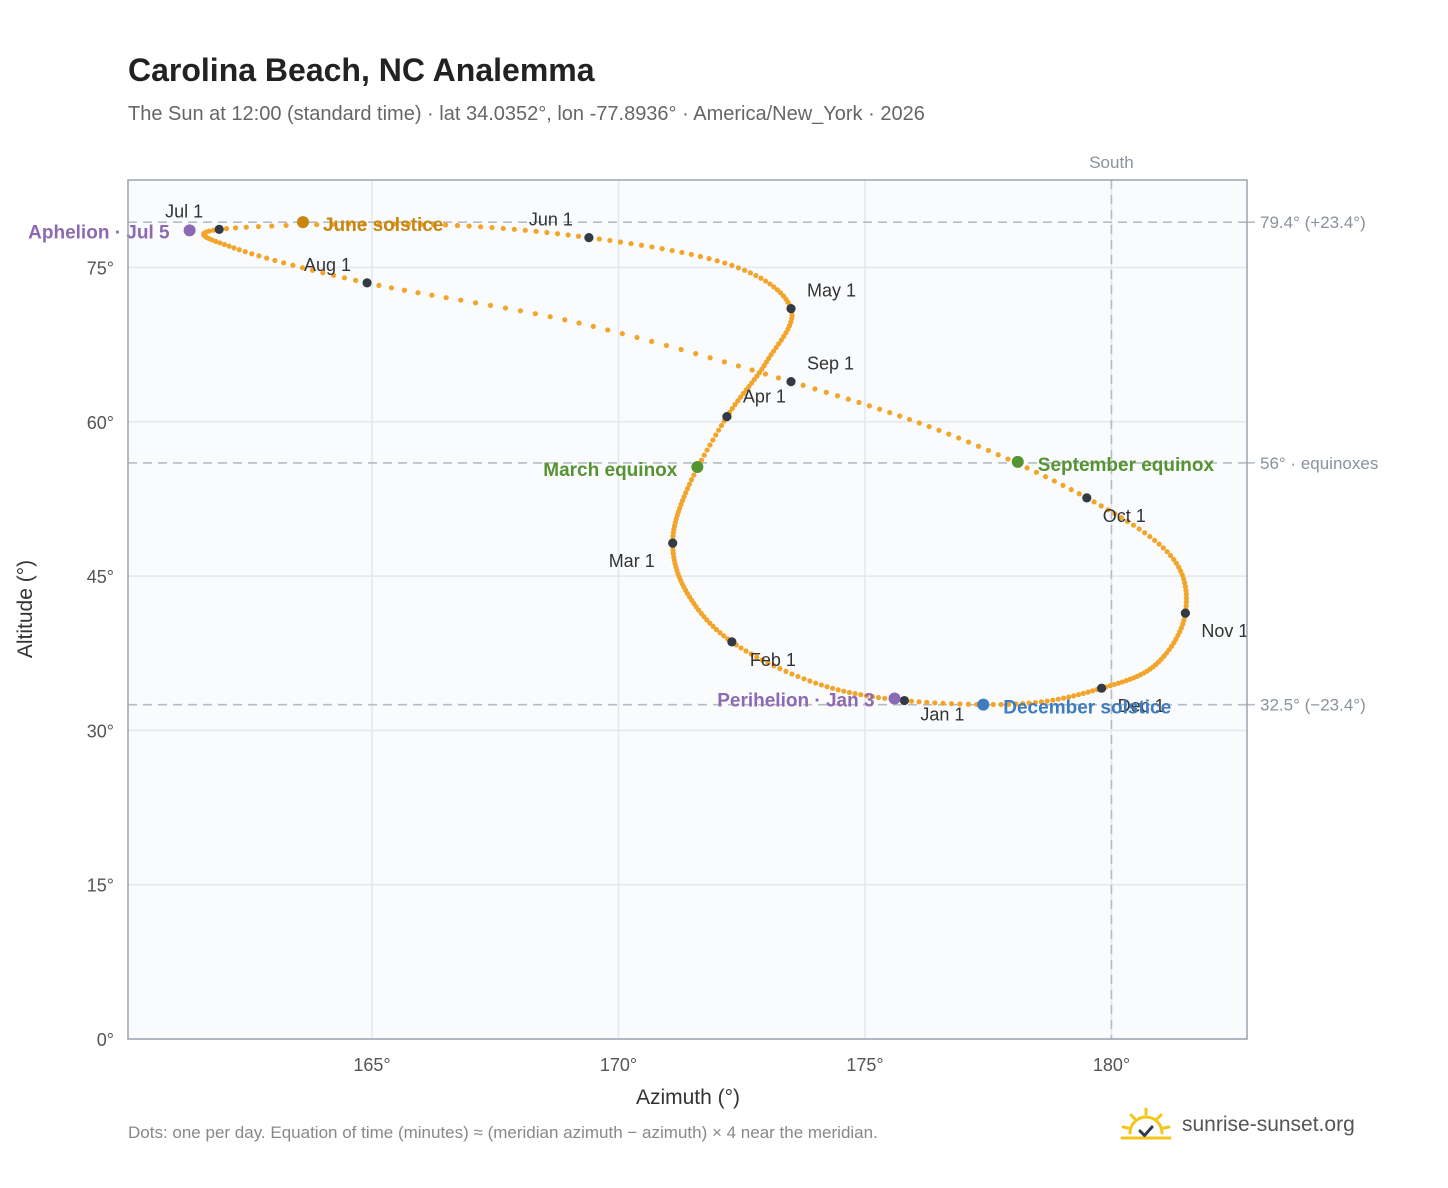  Describe the element at coordinates (551, 220) in the screenshot. I see `month-label: Jun 1` at that location.